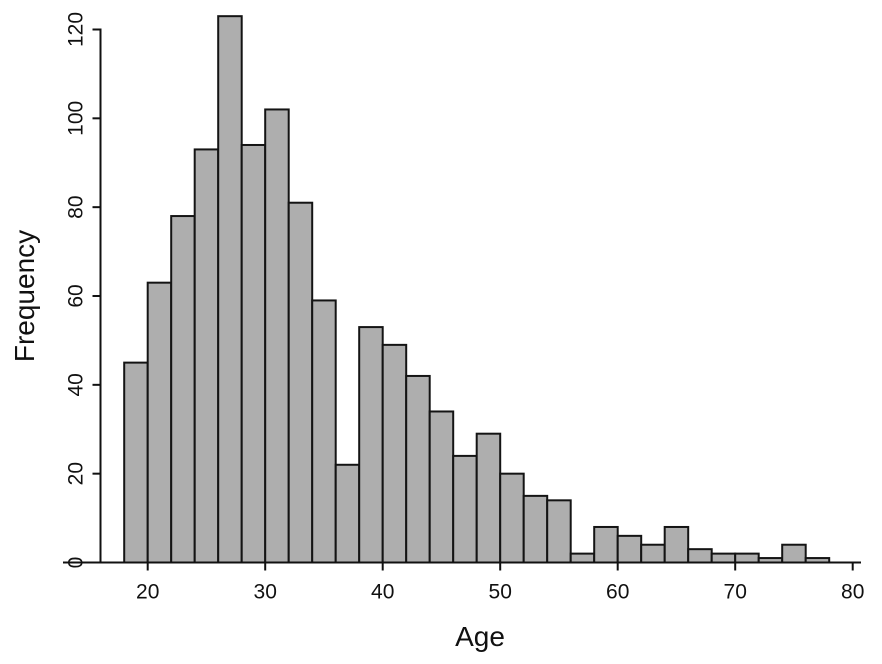  What do you see at coordinates (76, 473) in the screenshot?
I see `y-tick-label: 20` at bounding box center [76, 473].